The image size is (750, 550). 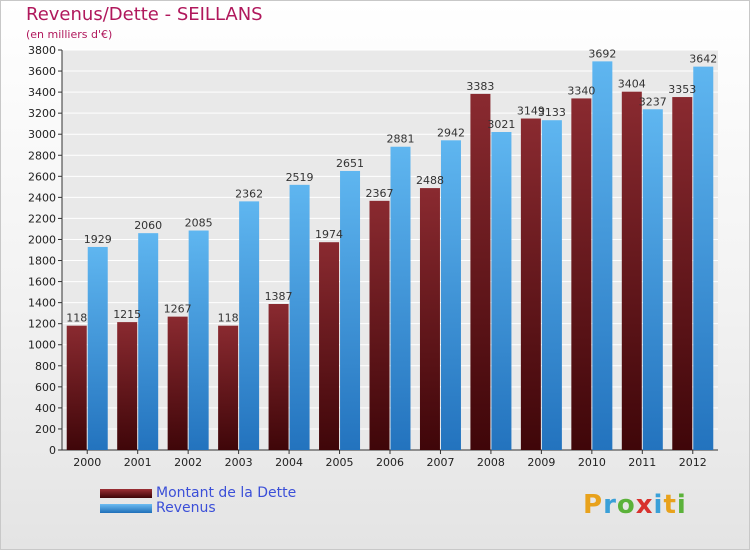 I want to click on data-label-debt: 3383, so click(x=480, y=86).